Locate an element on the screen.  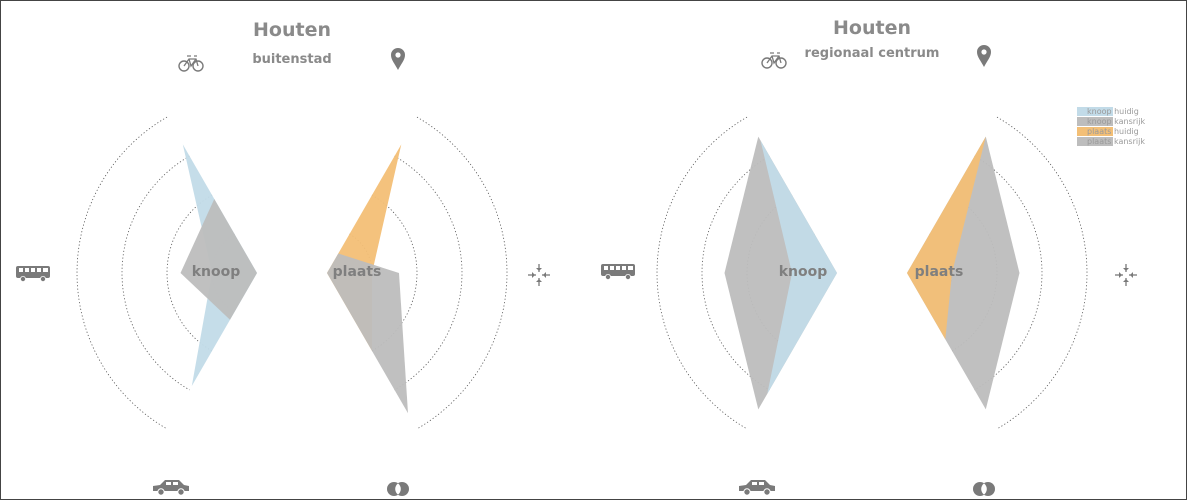
chart-subtitle: regionaal centrum is located at coordinates (872, 53).